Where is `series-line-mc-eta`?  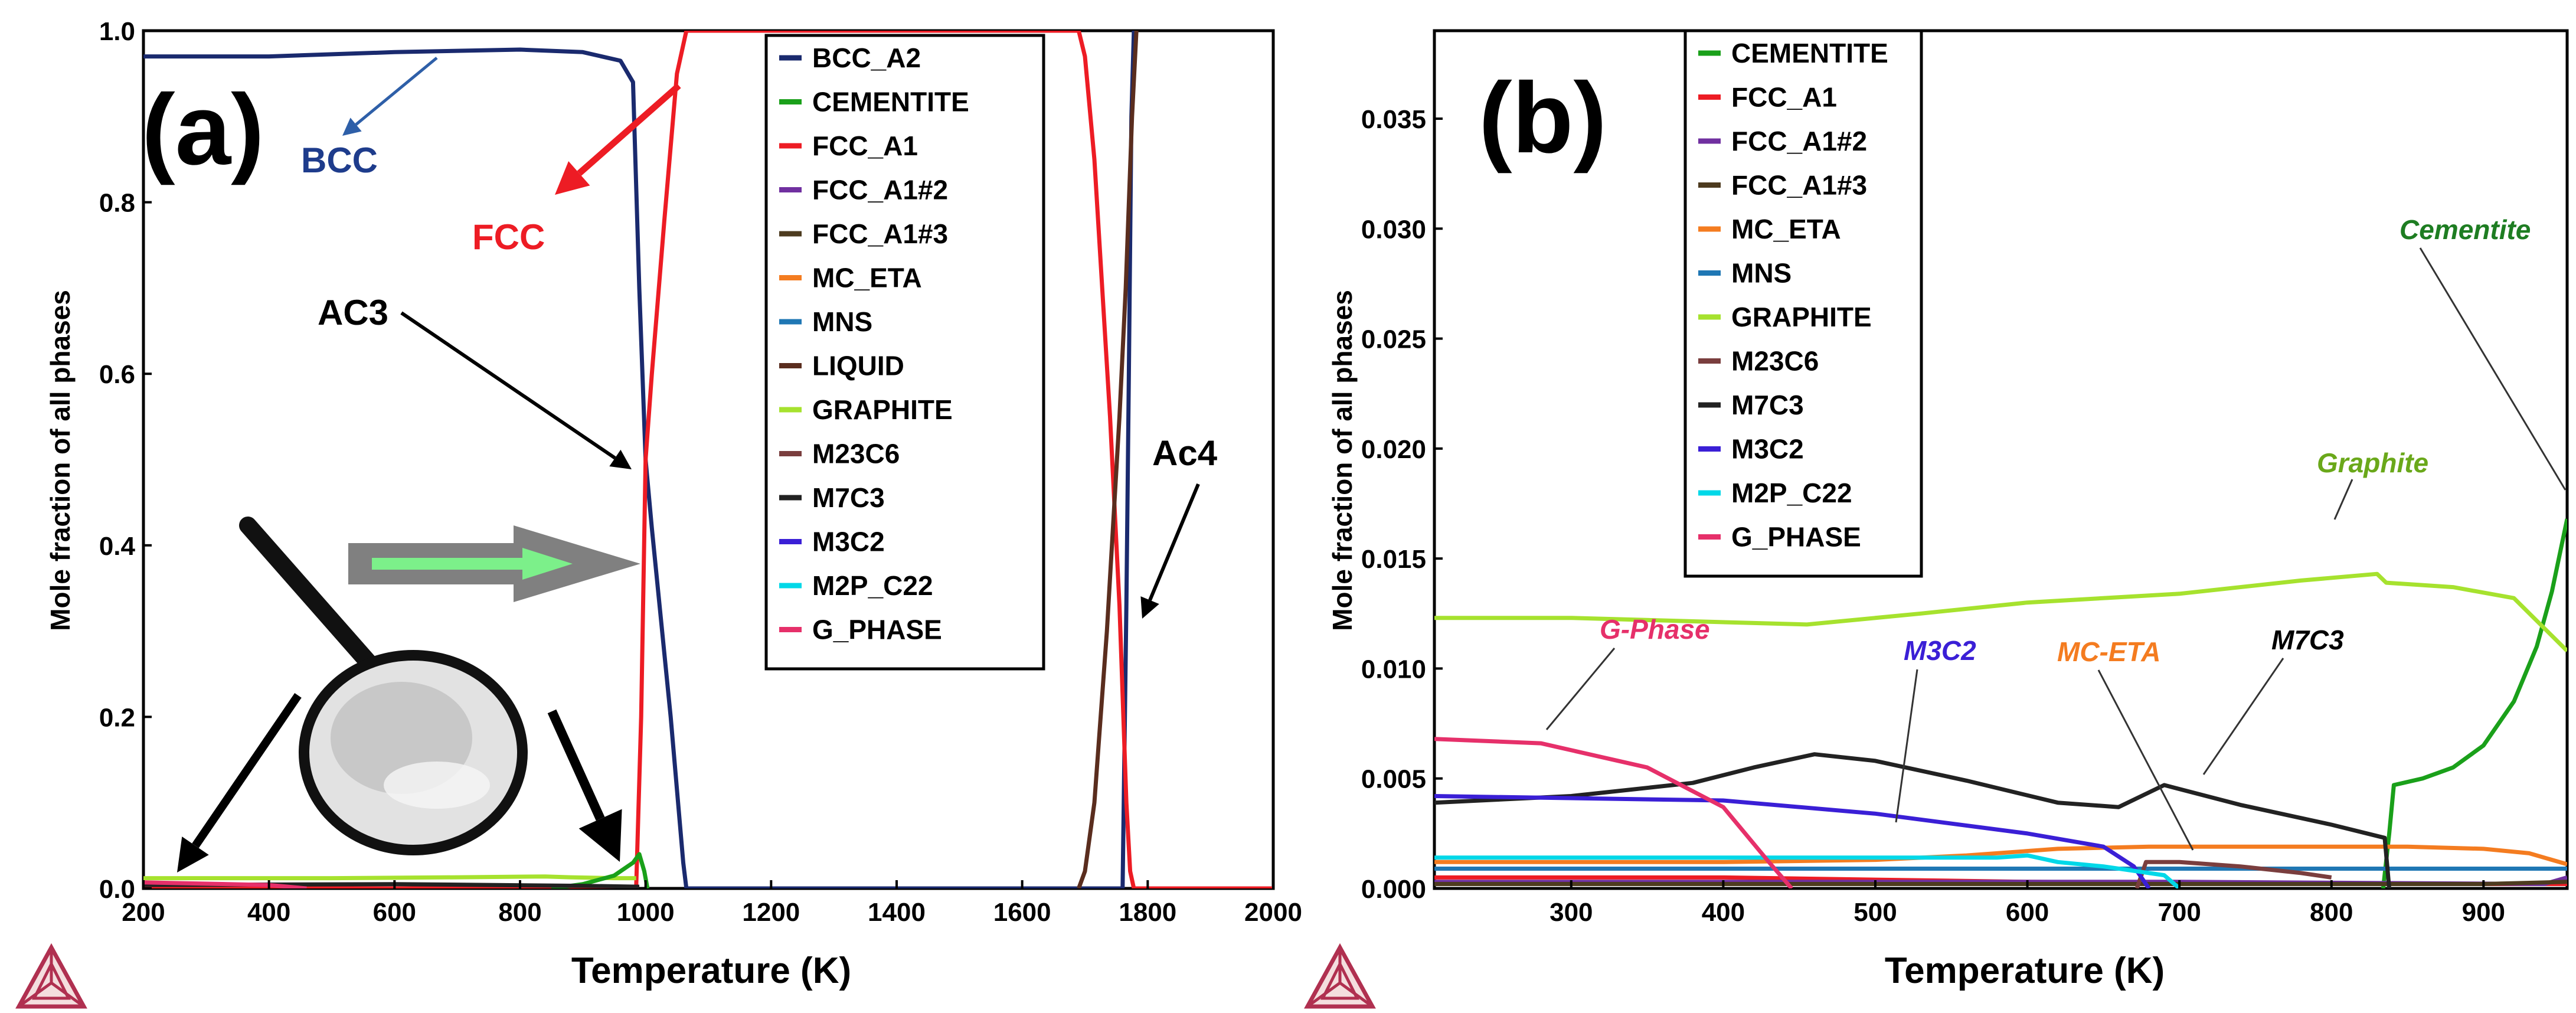 series-line-mc-eta is located at coordinates (2000, 856).